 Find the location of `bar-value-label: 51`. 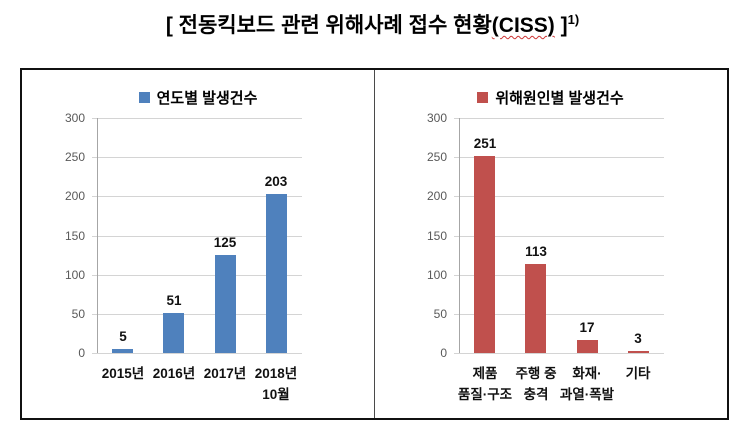

bar-value-label: 51 is located at coordinates (174, 300).